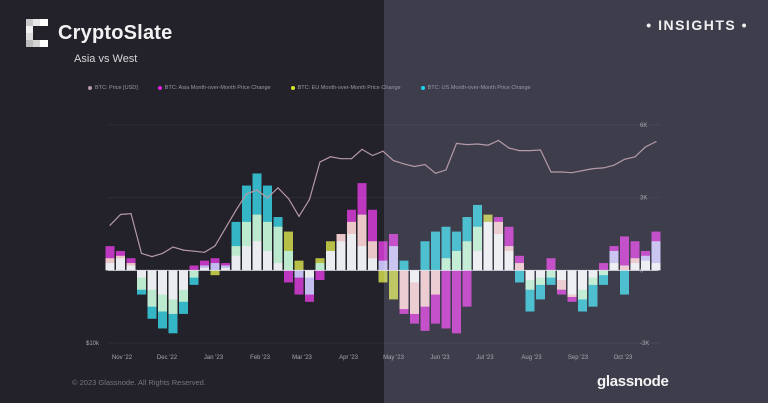  I want to click on x-tick-label: Nov '22, so click(122, 358).